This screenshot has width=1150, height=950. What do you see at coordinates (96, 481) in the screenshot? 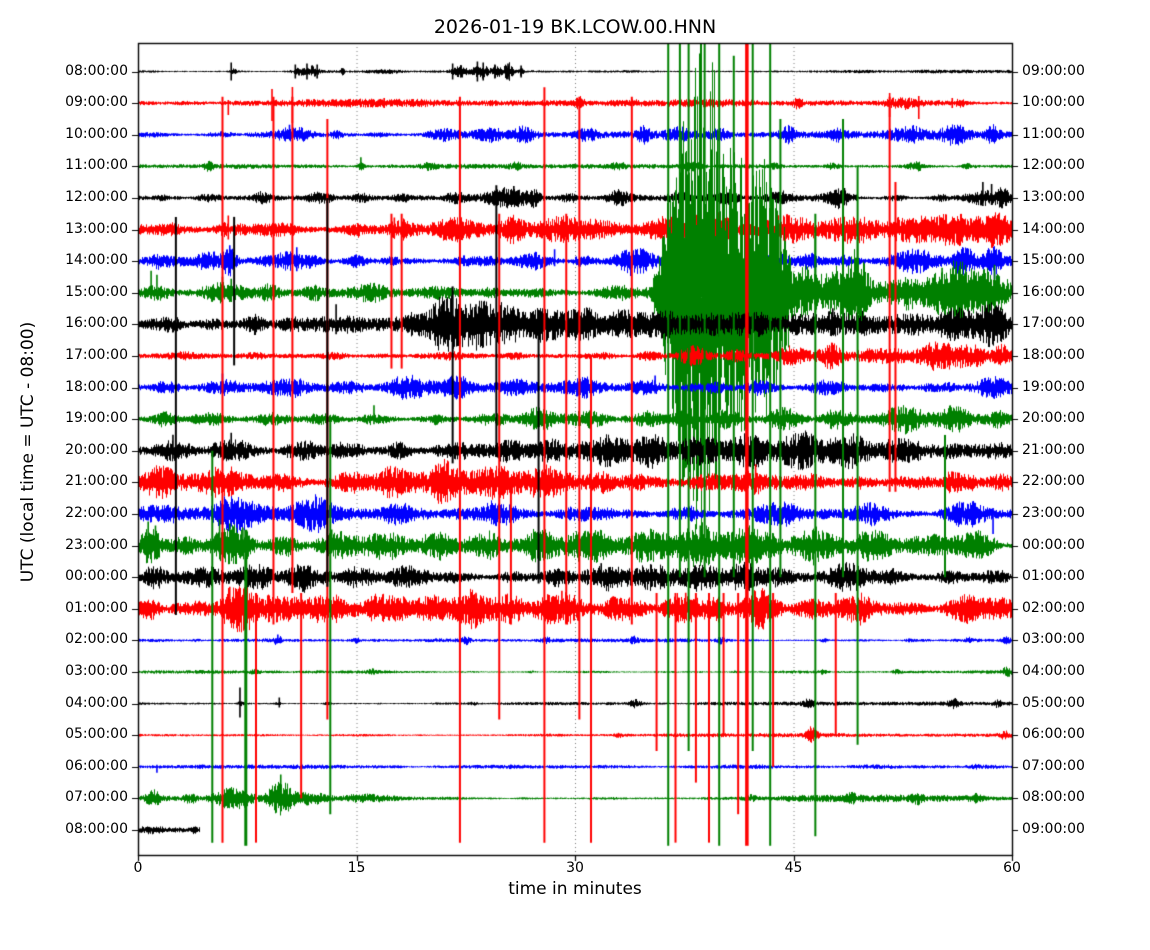
I see `utc-time-label: 21:00:00` at bounding box center [96, 481].